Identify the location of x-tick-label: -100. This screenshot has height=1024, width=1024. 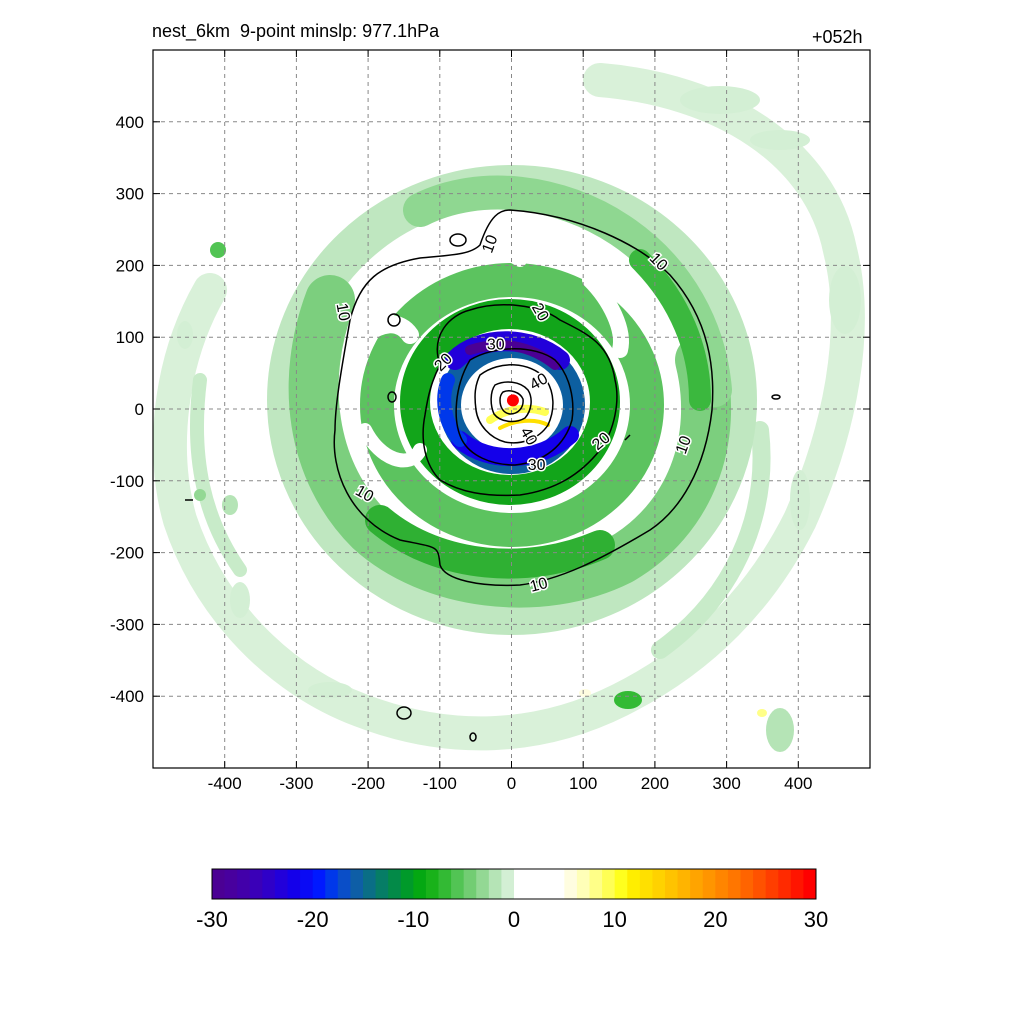
(440, 783).